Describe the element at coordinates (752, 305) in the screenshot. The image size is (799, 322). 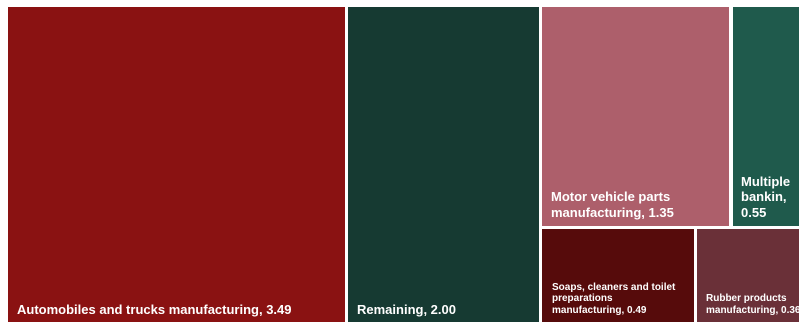
I see `tile-label-rubber-products: Rubber products manufacturing, 0.36` at that location.